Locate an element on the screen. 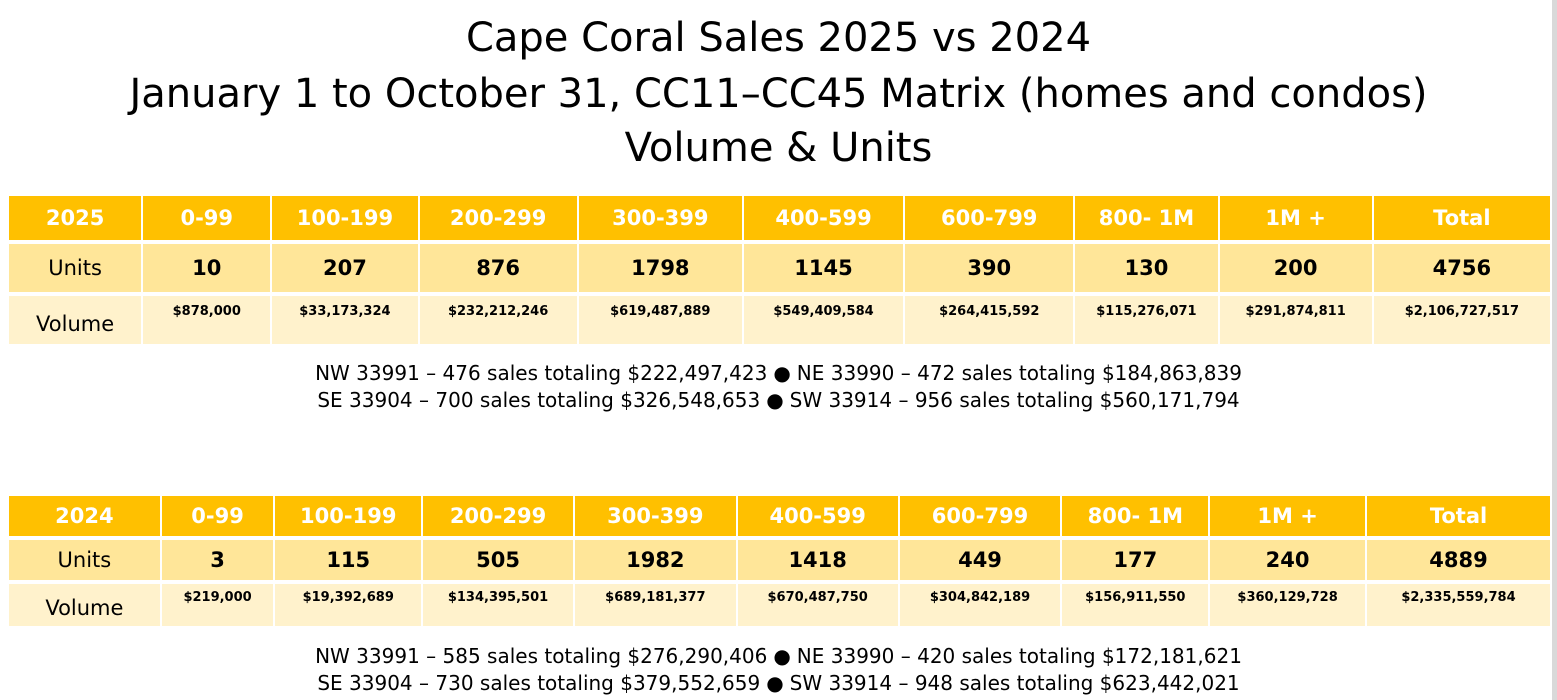 Image resolution: width=1557 pixels, height=700 pixels. vertical-scrollbar is located at coordinates (1554, 350).